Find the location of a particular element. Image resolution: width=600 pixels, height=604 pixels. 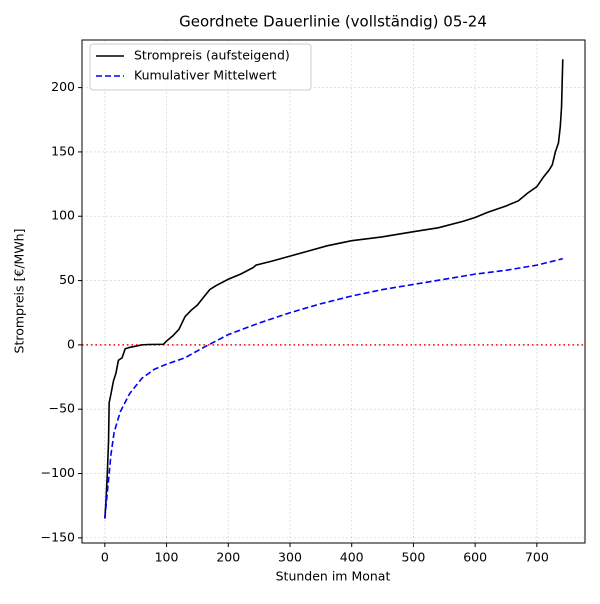

x-tick-label: 200 is located at coordinates (228, 557).